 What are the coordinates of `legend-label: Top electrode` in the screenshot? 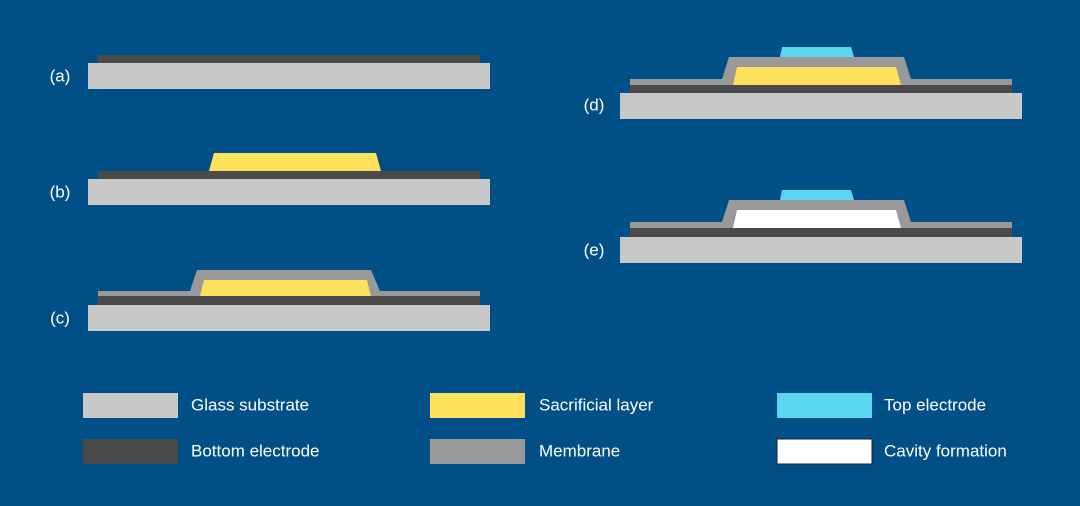 It's located at (935, 404).